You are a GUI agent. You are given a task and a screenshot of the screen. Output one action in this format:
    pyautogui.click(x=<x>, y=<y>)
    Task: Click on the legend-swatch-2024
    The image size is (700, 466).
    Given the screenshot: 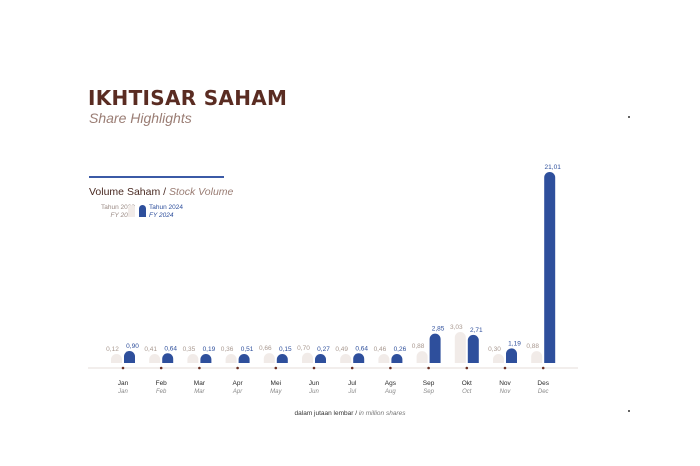 What is the action you would take?
    pyautogui.click(x=142, y=211)
    